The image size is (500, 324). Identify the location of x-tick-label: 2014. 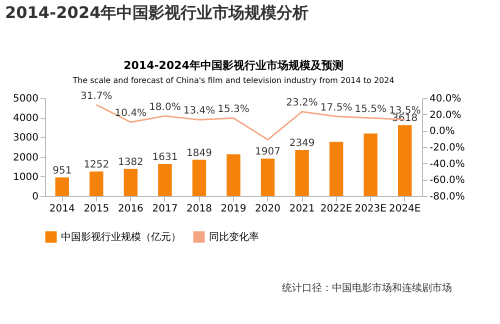
(62, 209).